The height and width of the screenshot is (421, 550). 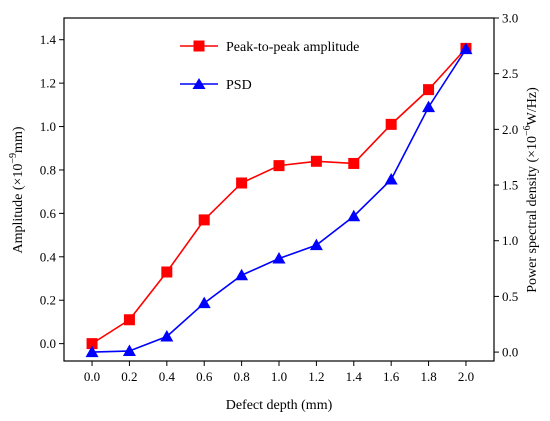 I want to click on x-axis-title: Defect depth (mm), so click(x=279, y=405).